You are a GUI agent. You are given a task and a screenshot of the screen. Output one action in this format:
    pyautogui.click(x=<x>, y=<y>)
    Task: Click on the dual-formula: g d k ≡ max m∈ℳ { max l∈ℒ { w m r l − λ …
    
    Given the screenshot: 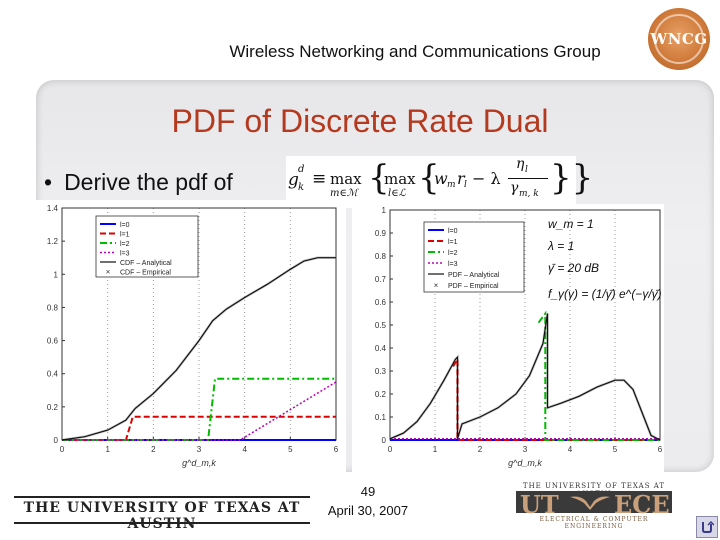 What is the action you would take?
    pyautogui.click(x=439, y=182)
    